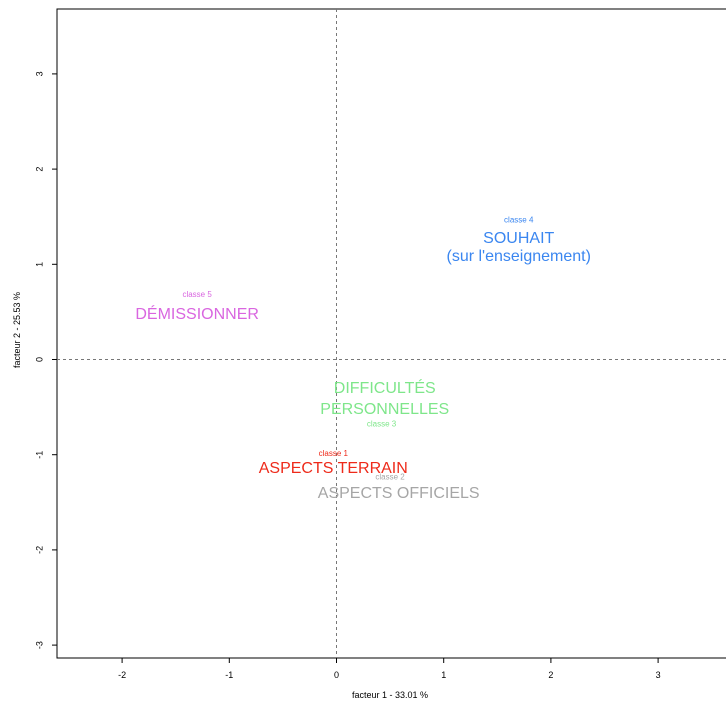  What do you see at coordinates (658, 675) in the screenshot?
I see `x-tick-label: 3` at bounding box center [658, 675].